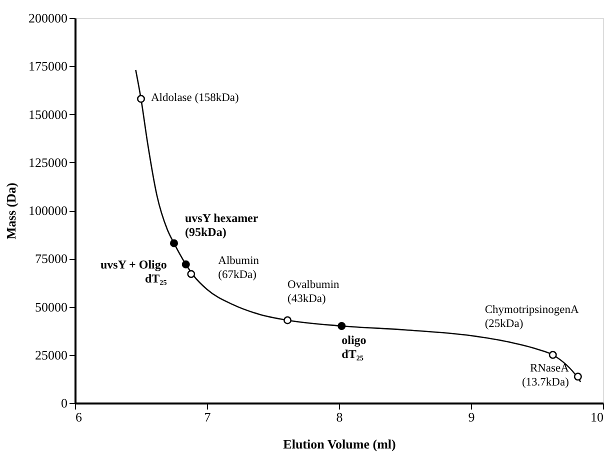 This screenshot has height=456, width=612. Describe the element at coordinates (471, 417) in the screenshot. I see `x-tick-label: 9` at that location.